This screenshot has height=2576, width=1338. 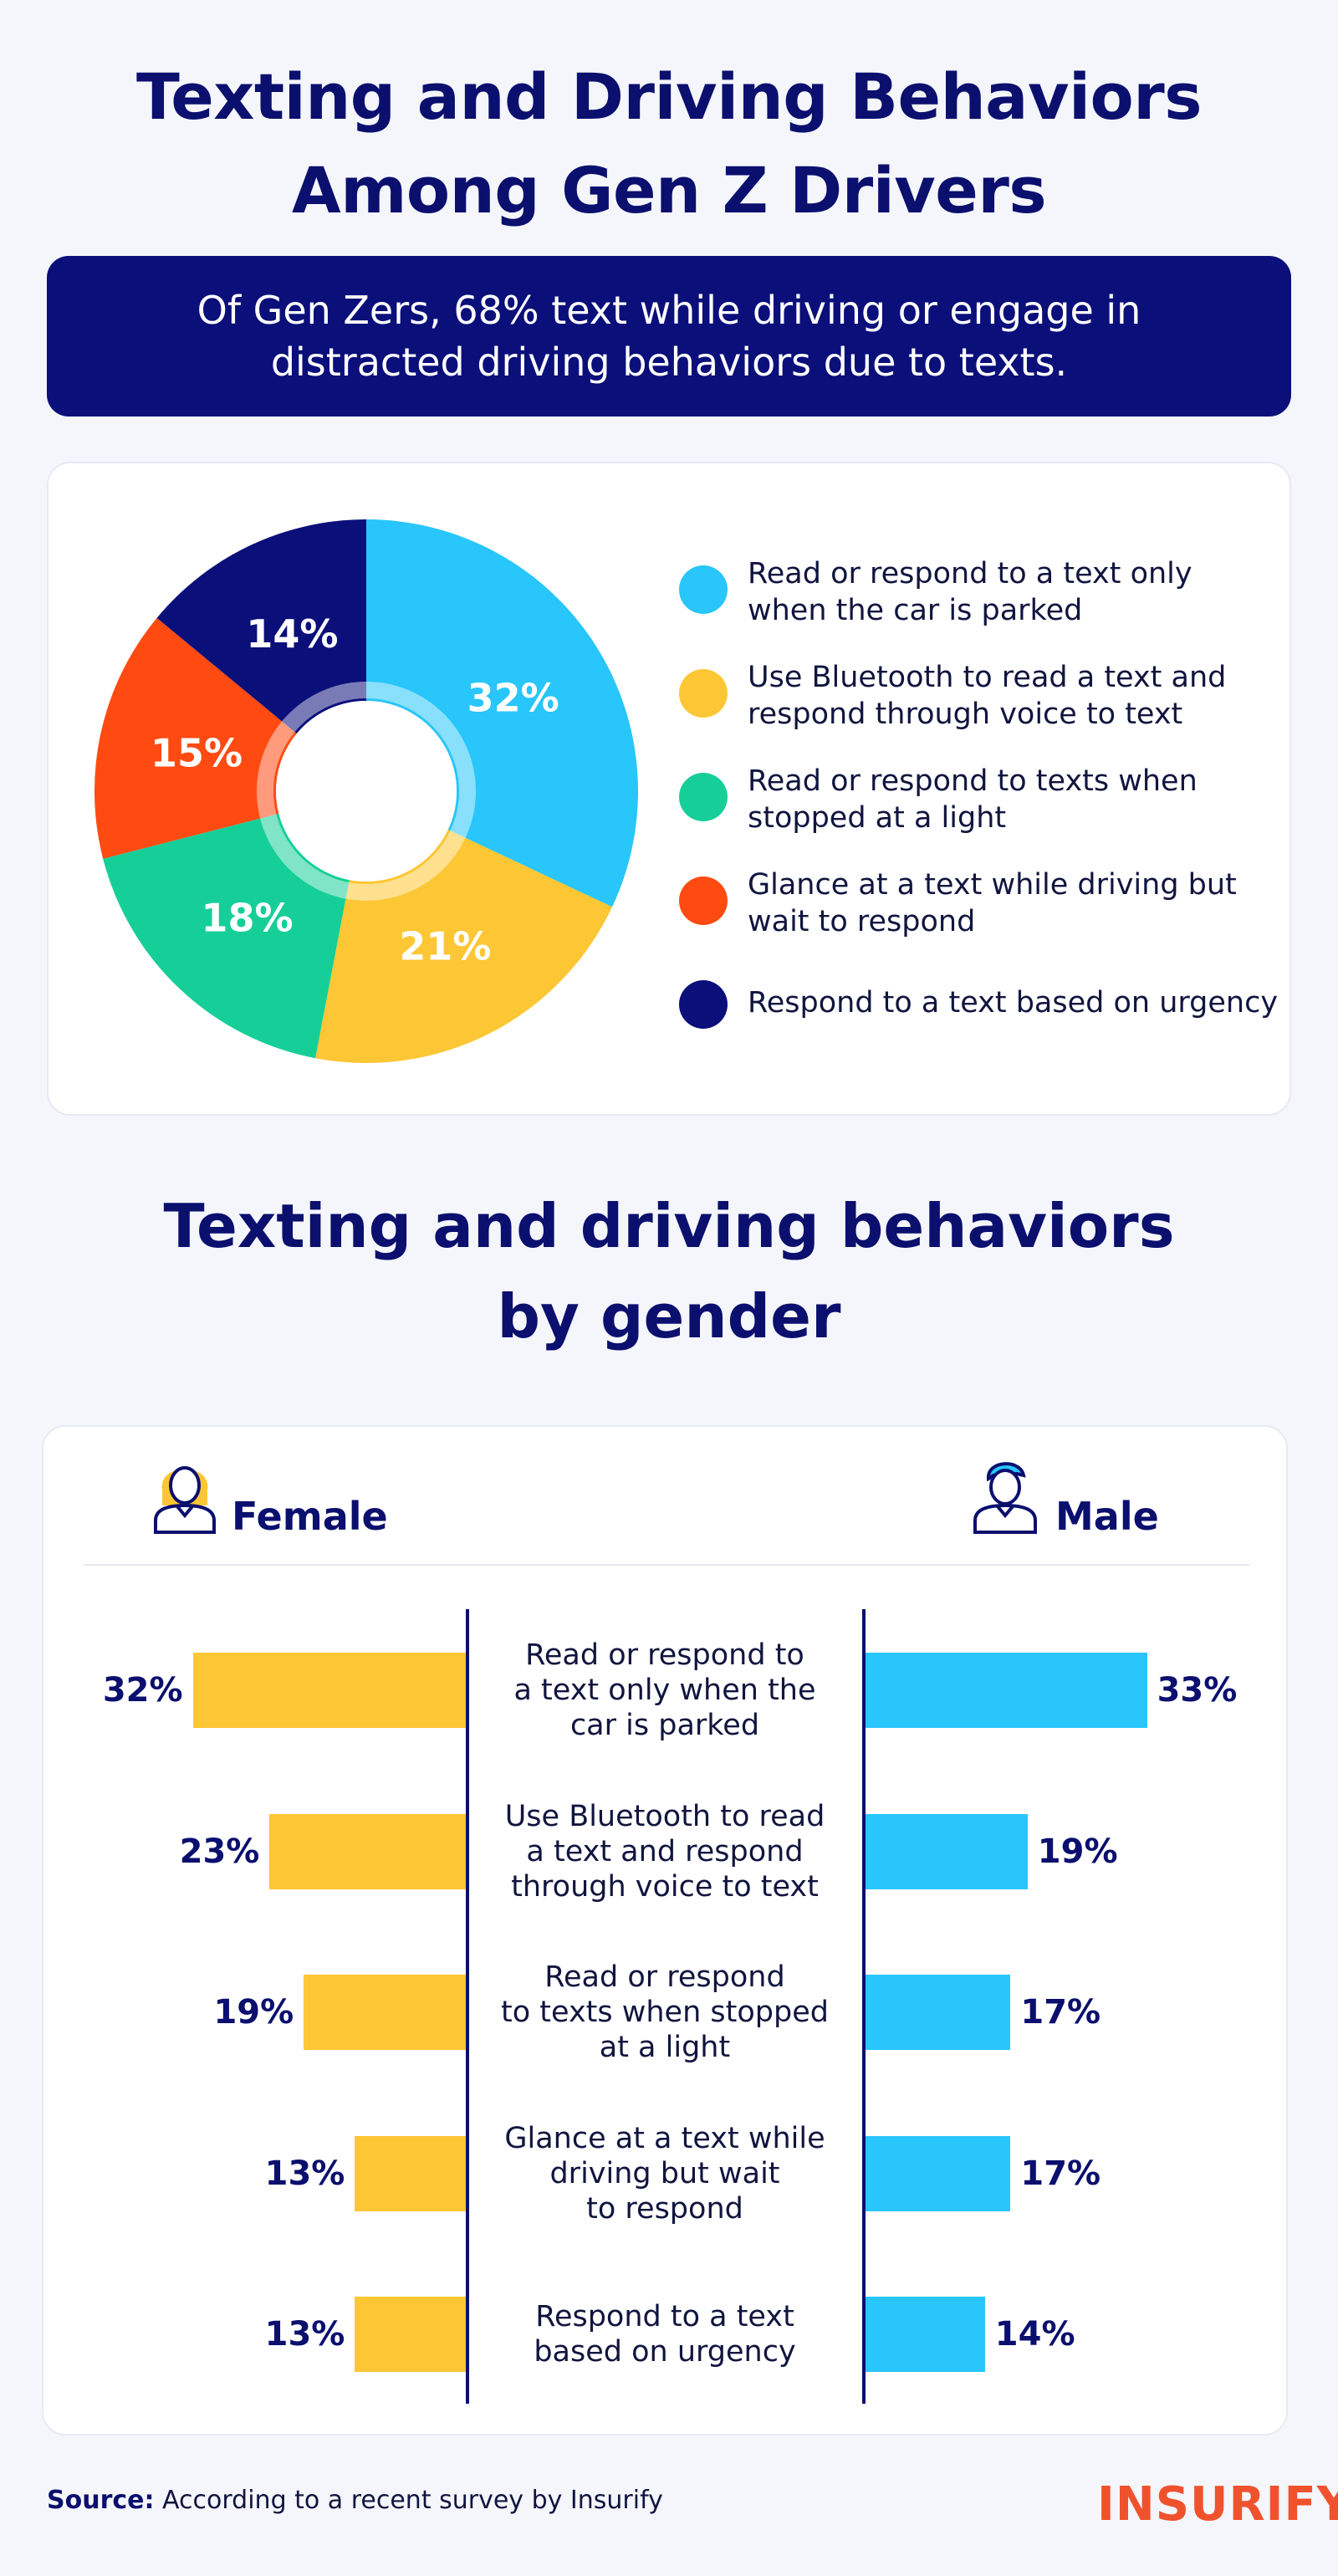 What do you see at coordinates (965, 714) in the screenshot?
I see `legend-label-line: respond through voice to text` at bounding box center [965, 714].